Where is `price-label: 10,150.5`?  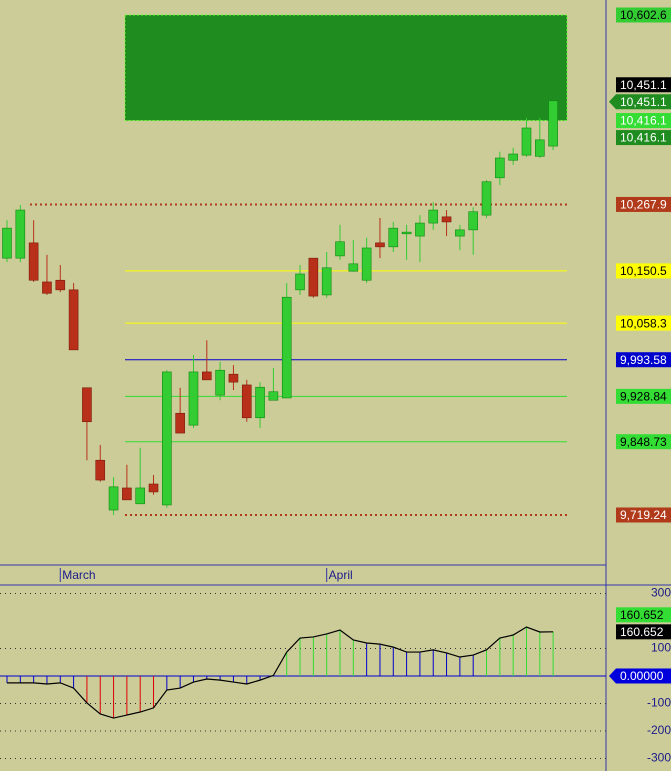 price-label: 10,150.5 is located at coordinates (643, 271).